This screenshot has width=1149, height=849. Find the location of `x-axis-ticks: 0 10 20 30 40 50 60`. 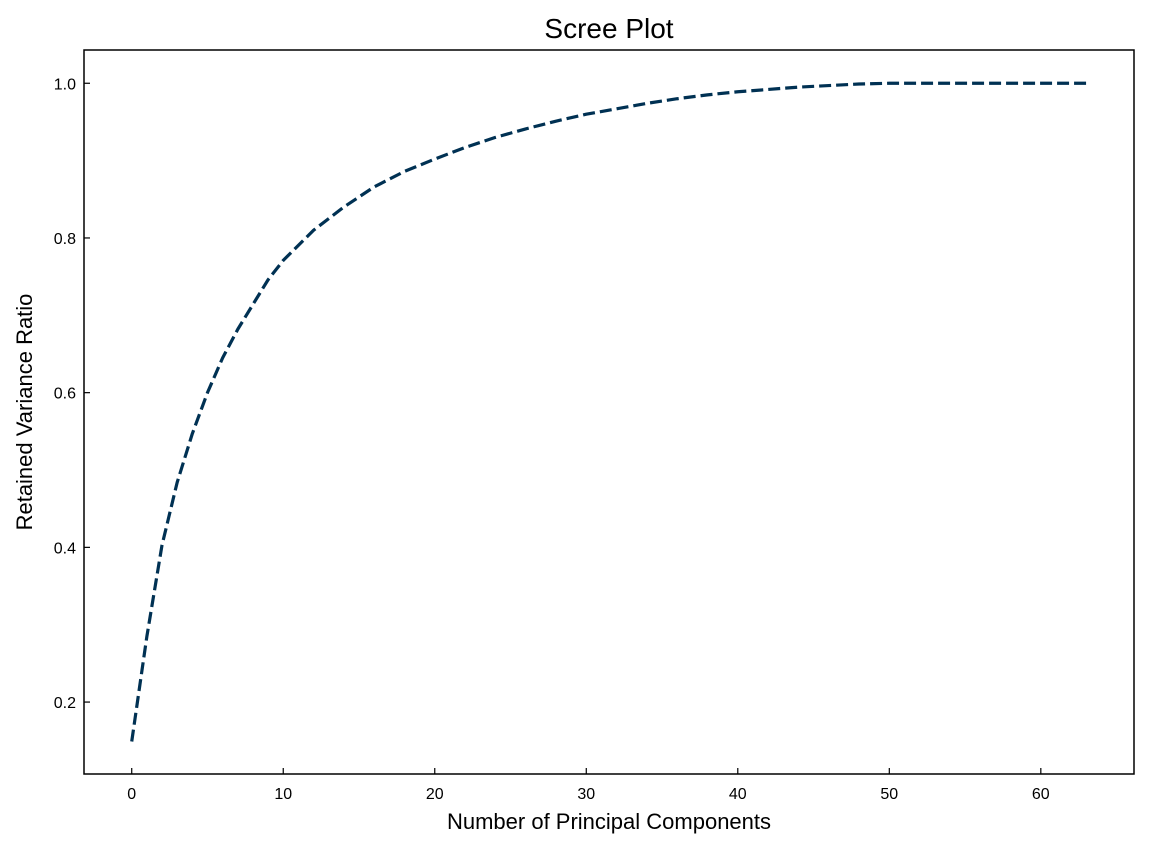

x-axis-ticks: 0 10 20 30 40 50 60 is located at coordinates (588, 785).